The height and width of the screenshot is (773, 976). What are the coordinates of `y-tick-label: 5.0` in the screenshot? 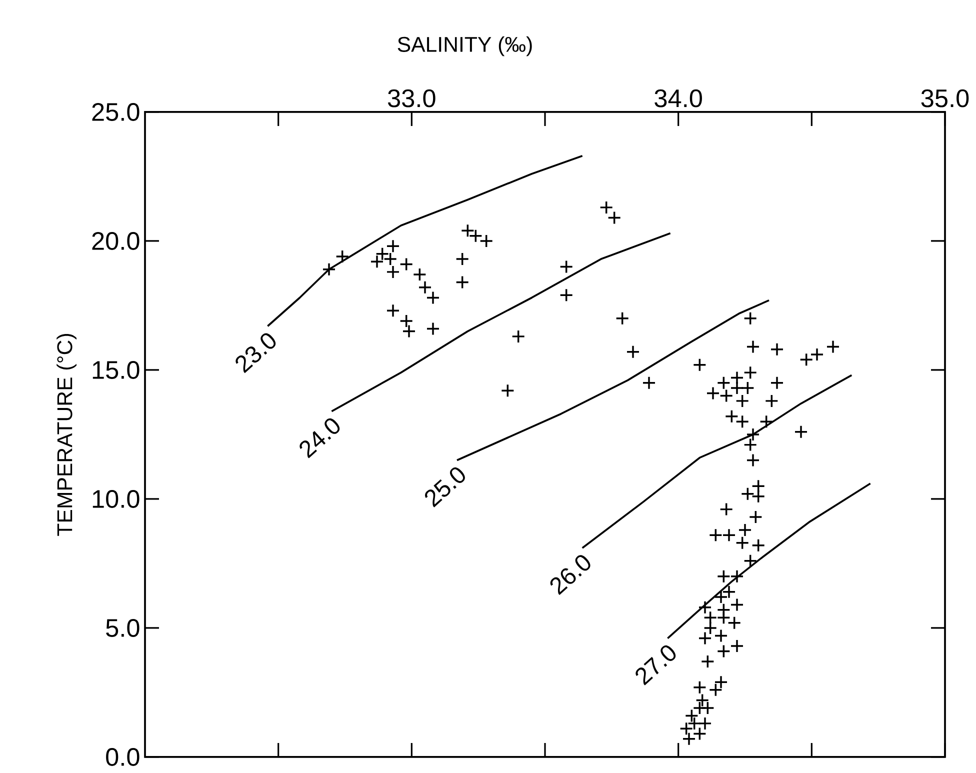 It's located at (123, 628).